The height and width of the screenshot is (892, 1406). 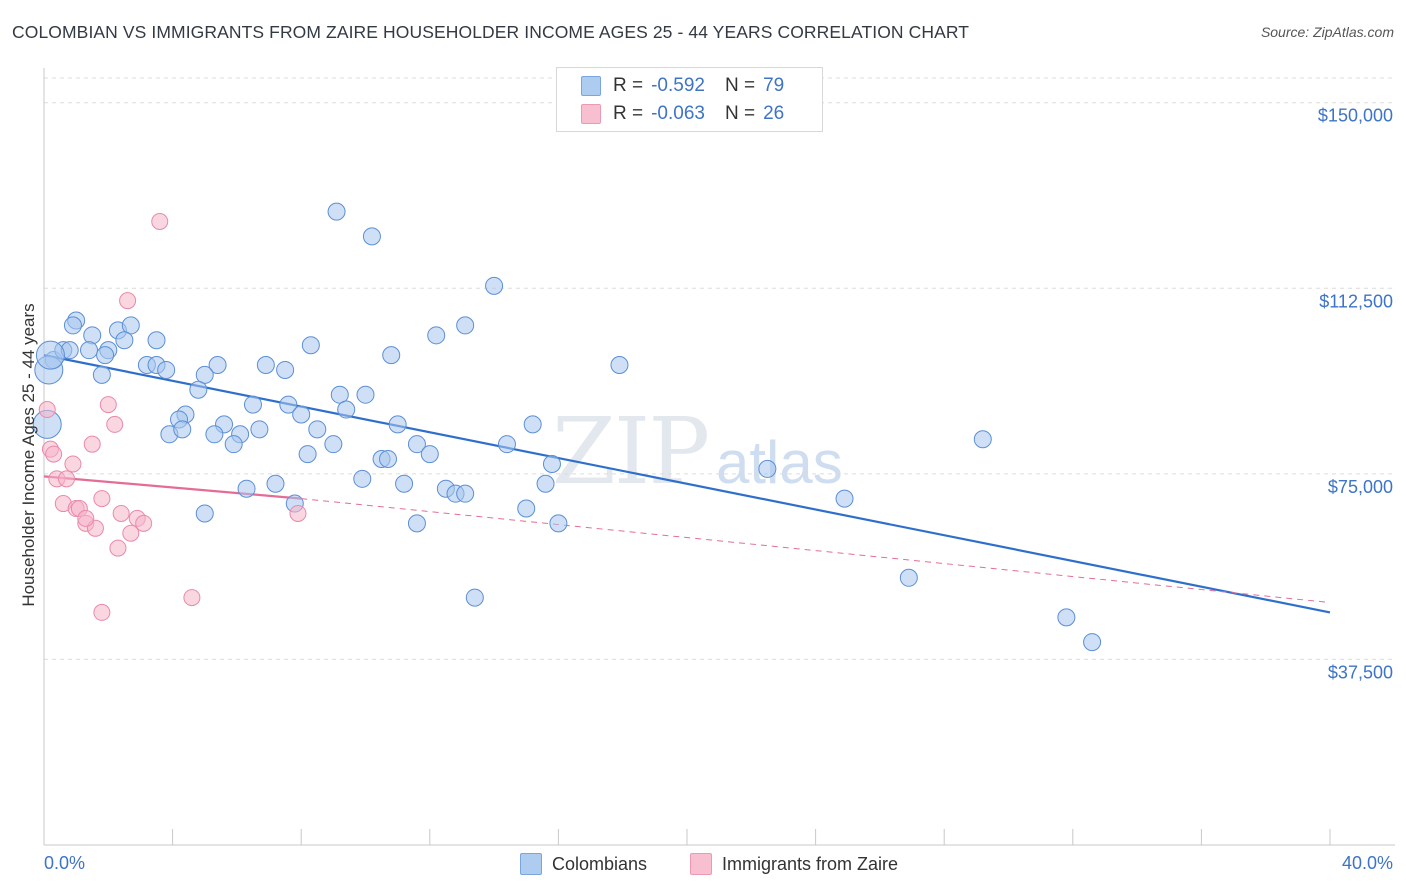 What do you see at coordinates (600, 863) in the screenshot?
I see `bottom-legend-label: Colombians` at bounding box center [600, 863].